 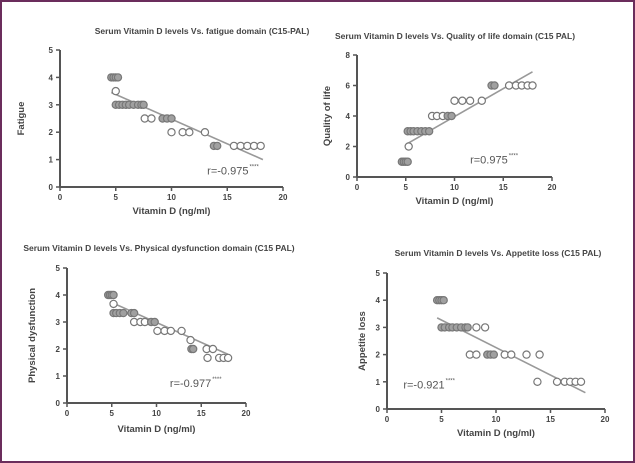 What do you see at coordinates (21, 119) in the screenshot?
I see `y-axis-label: Fatigue` at bounding box center [21, 119].